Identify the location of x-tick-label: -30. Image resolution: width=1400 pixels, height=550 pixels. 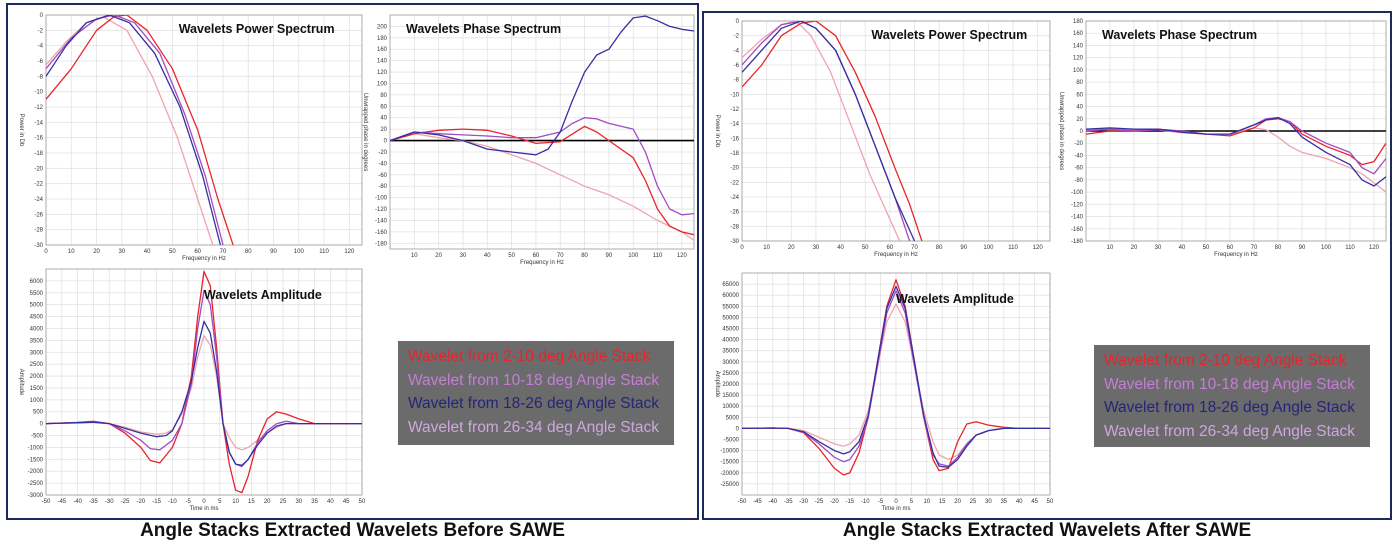
(109, 502).